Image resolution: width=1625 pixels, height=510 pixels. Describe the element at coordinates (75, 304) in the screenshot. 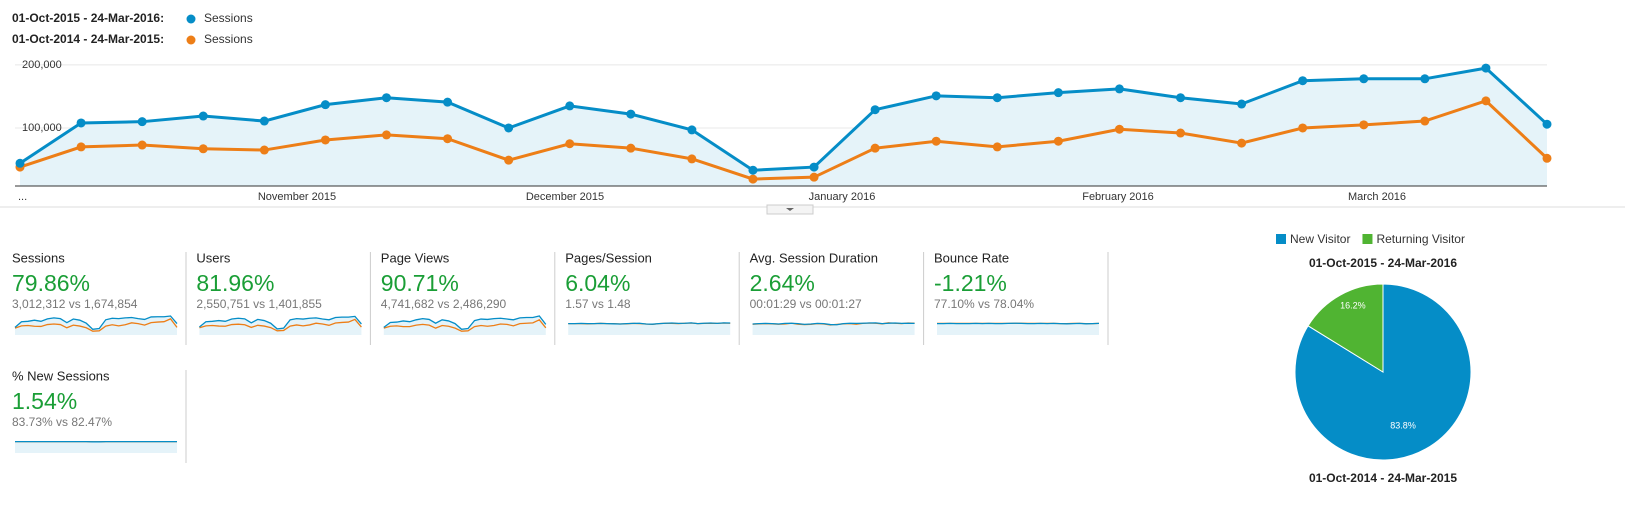

I see `metric-detail: 3,012,312 vs 1,674,854` at that location.